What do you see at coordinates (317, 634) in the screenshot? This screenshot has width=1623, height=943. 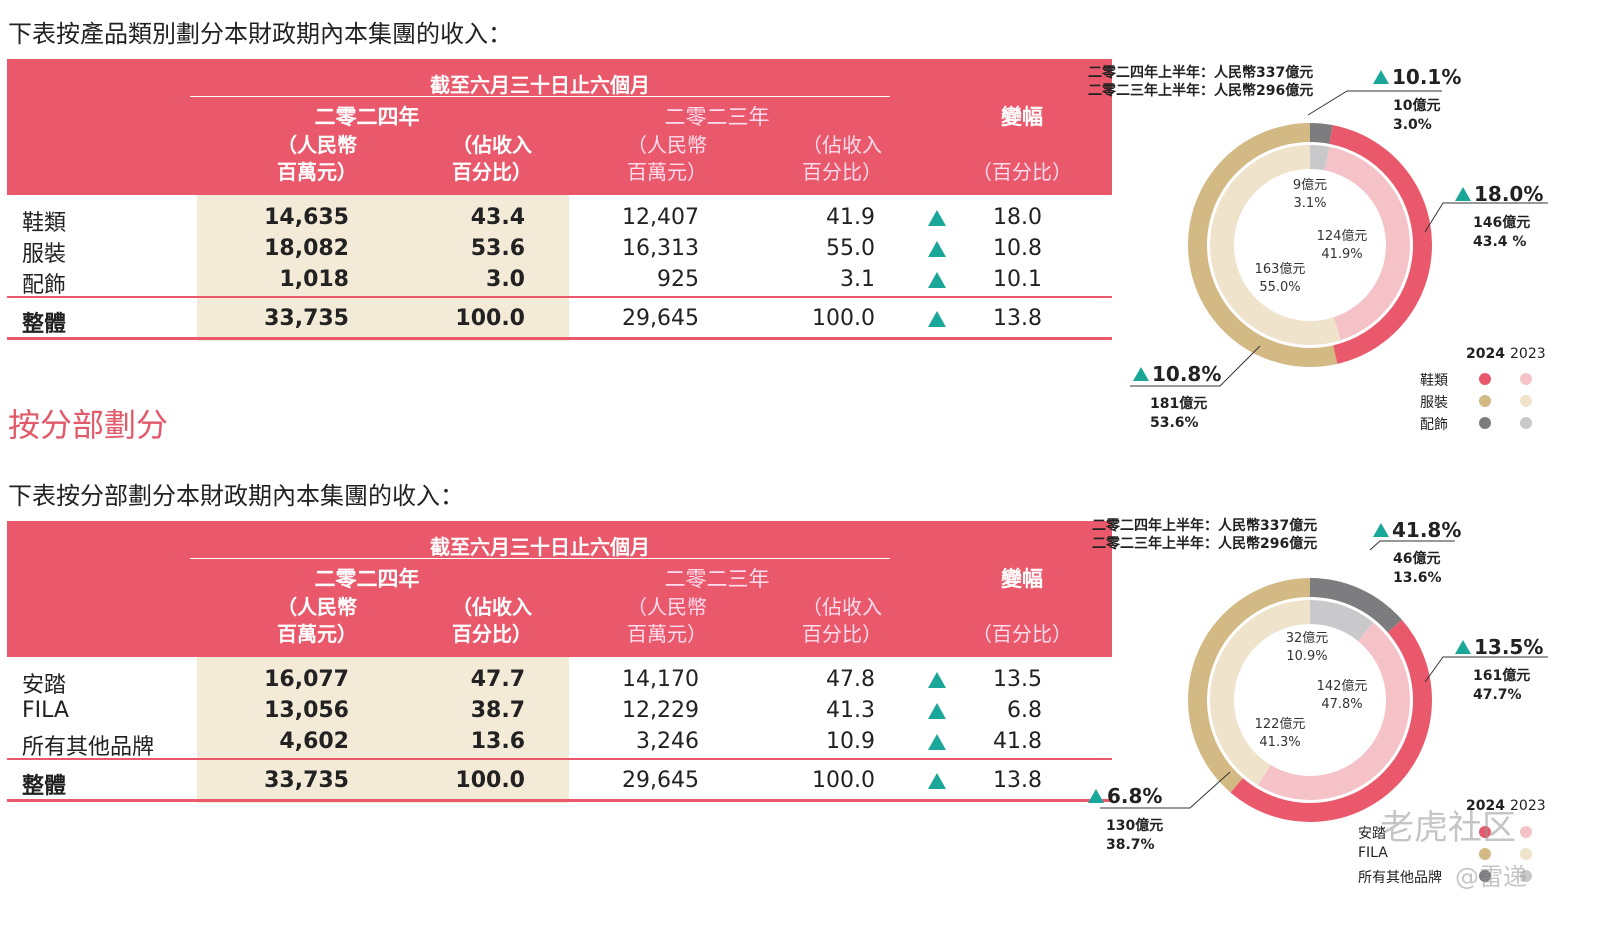 I see `col-rmb-2024-unit: 百萬元）` at bounding box center [317, 634].